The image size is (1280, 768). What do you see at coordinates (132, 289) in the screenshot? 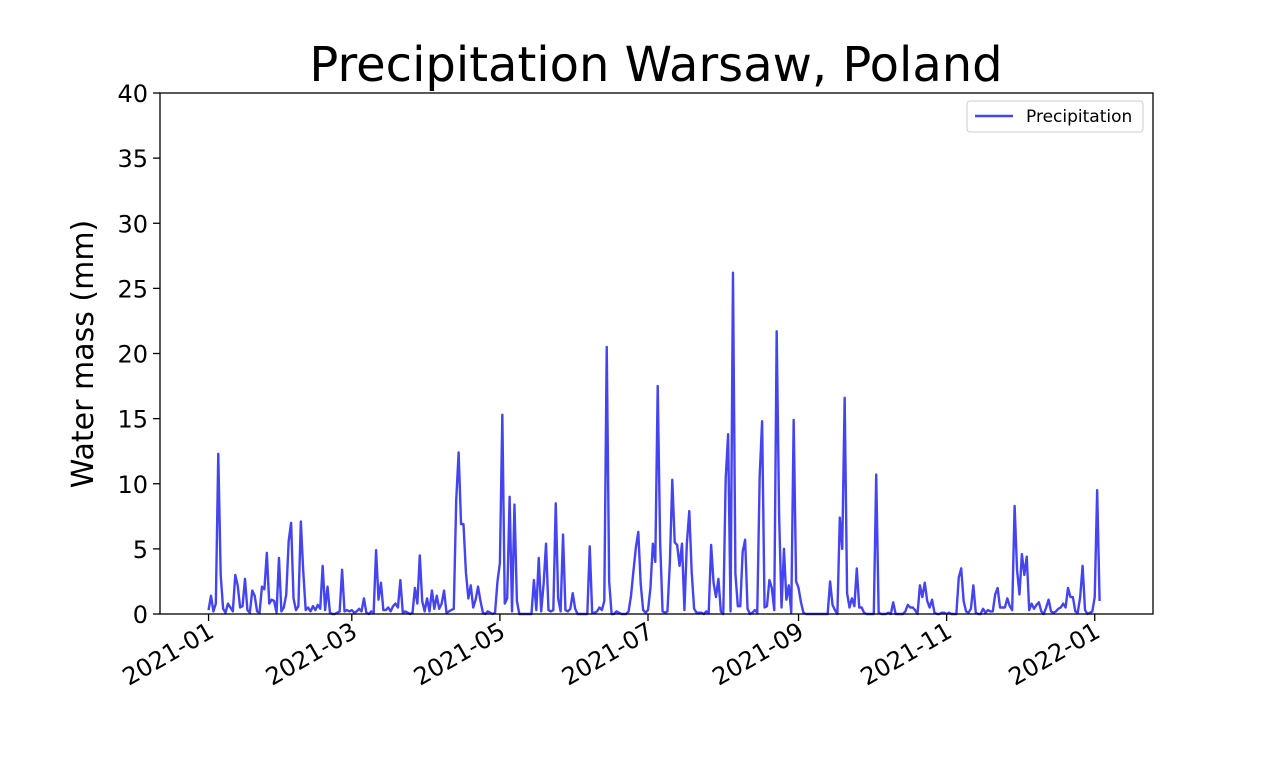
I see `y-tick-label: 25` at bounding box center [132, 289].